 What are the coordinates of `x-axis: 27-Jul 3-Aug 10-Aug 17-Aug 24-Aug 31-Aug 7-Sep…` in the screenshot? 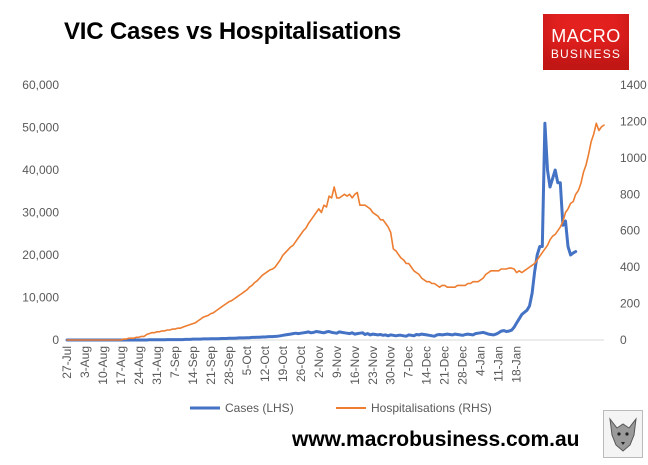 It's located at (292, 364).